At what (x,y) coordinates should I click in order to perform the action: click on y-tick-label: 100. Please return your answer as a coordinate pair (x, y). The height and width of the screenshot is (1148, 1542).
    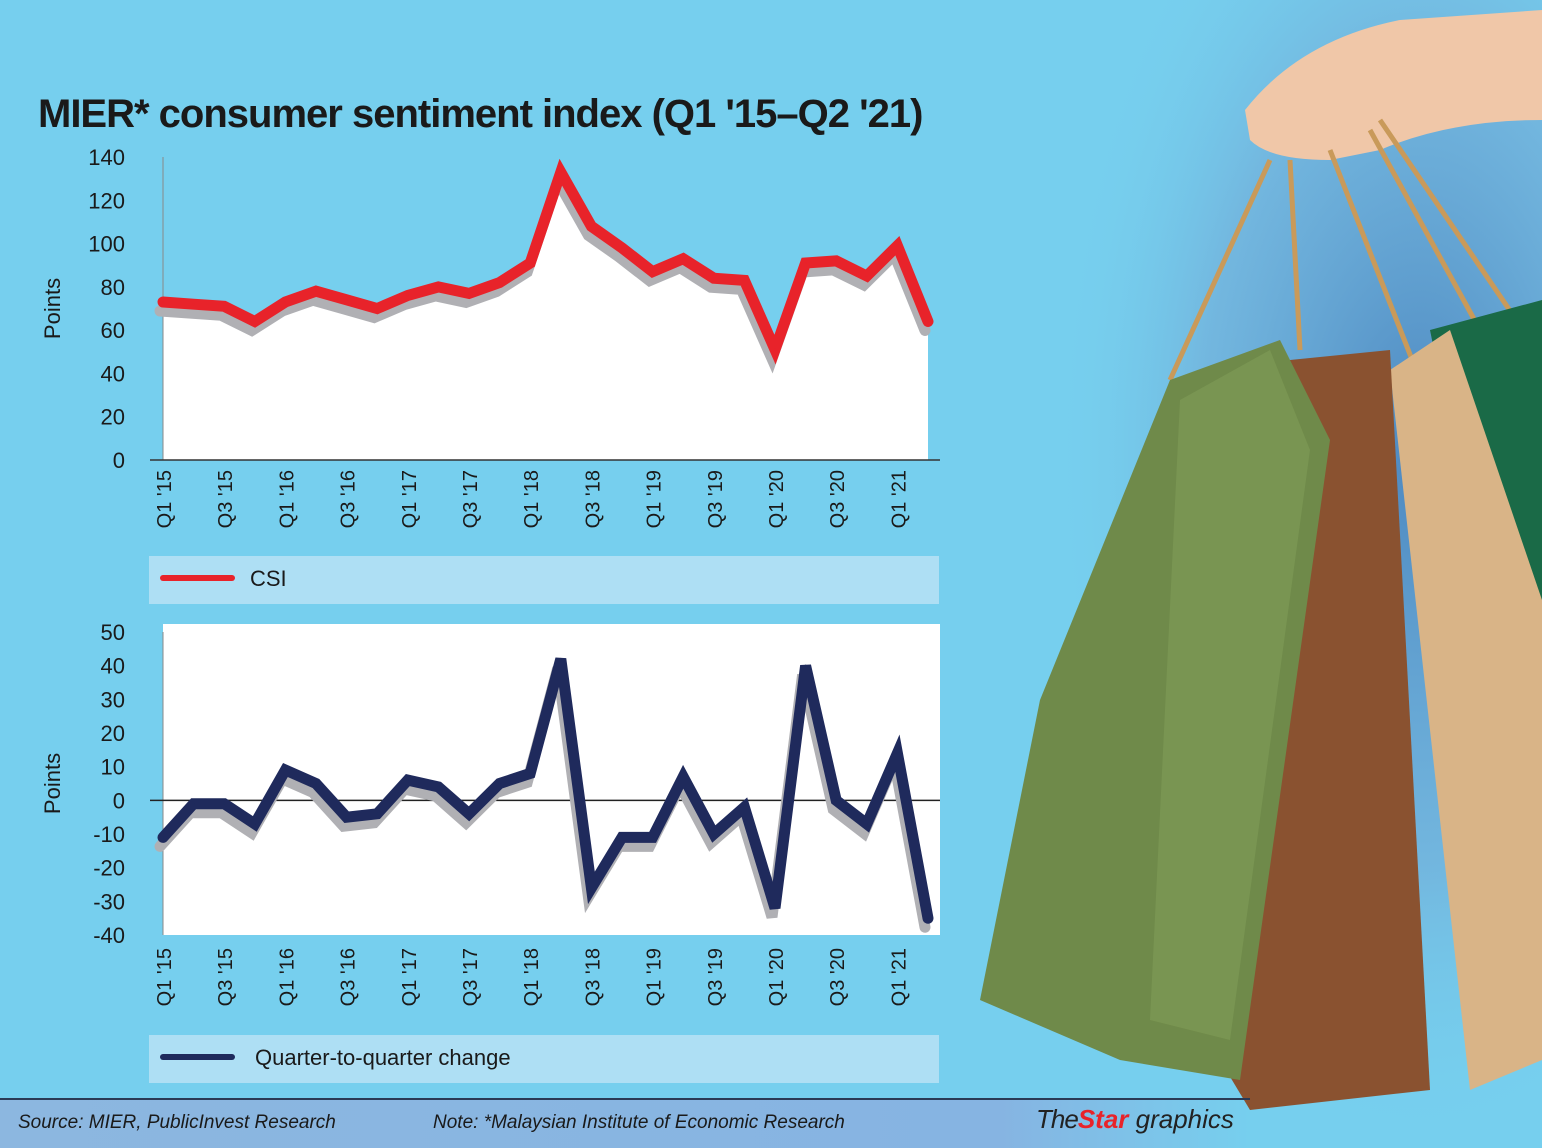
    Looking at the image, I should click on (106, 244).